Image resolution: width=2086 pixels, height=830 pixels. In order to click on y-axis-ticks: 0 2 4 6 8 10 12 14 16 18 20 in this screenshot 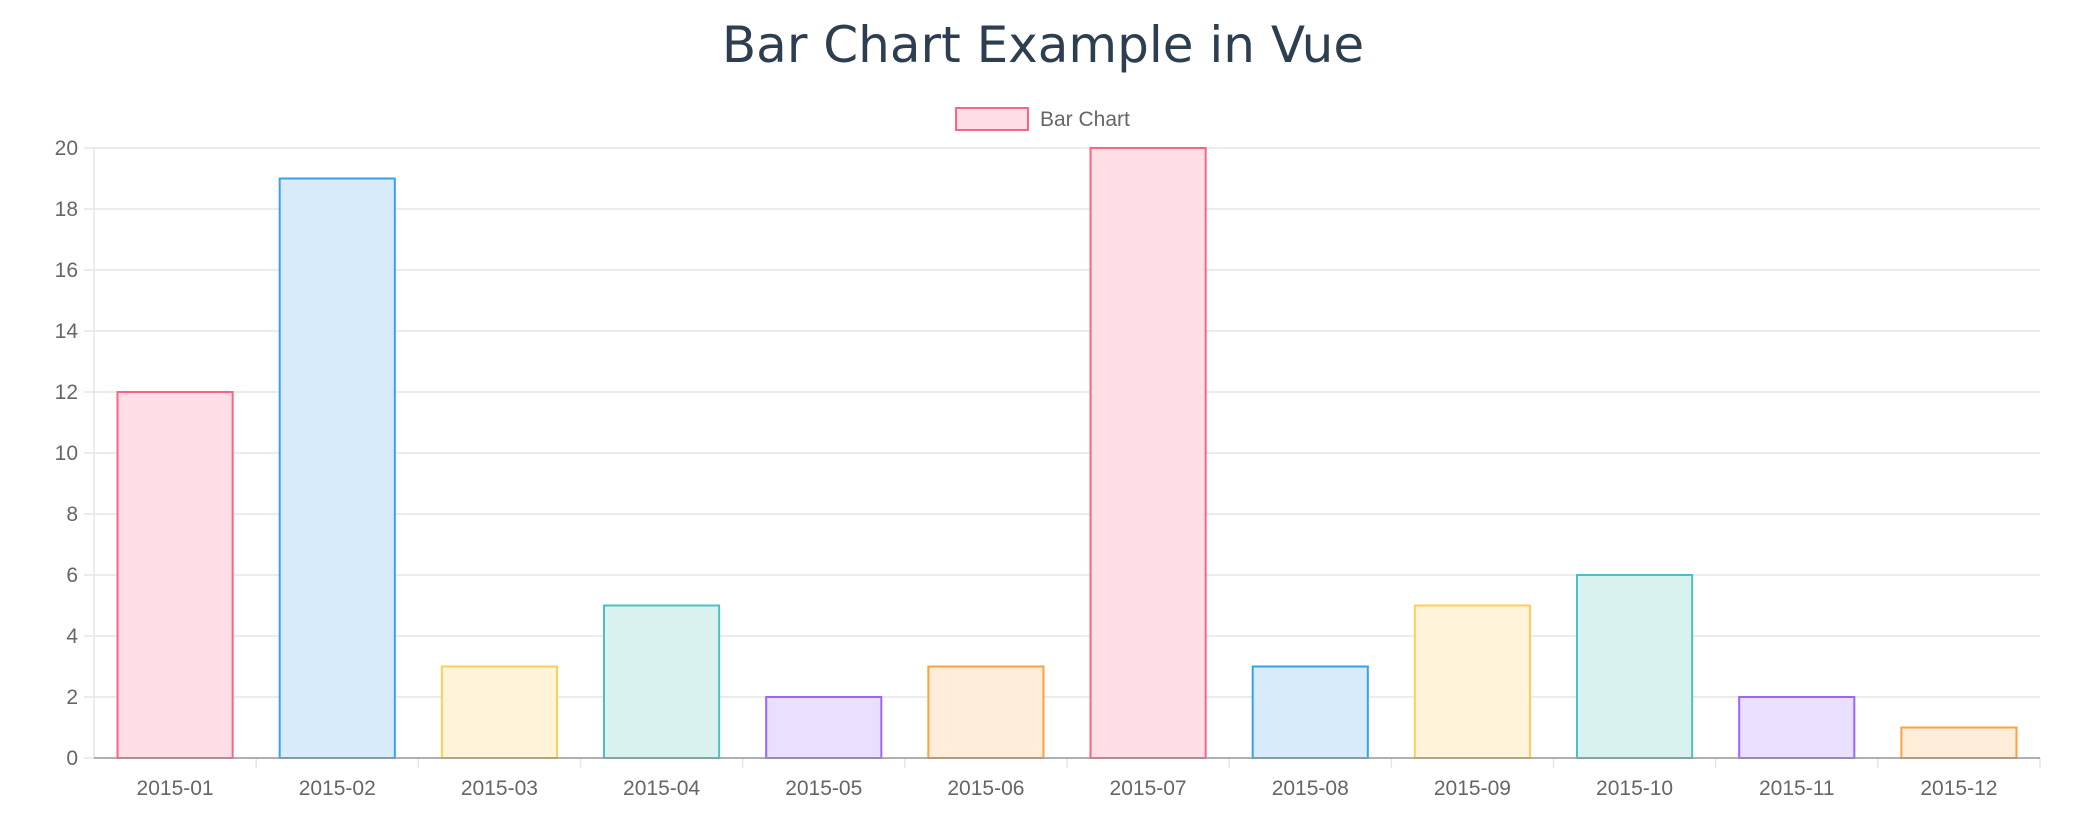, I will do `click(74, 453)`.